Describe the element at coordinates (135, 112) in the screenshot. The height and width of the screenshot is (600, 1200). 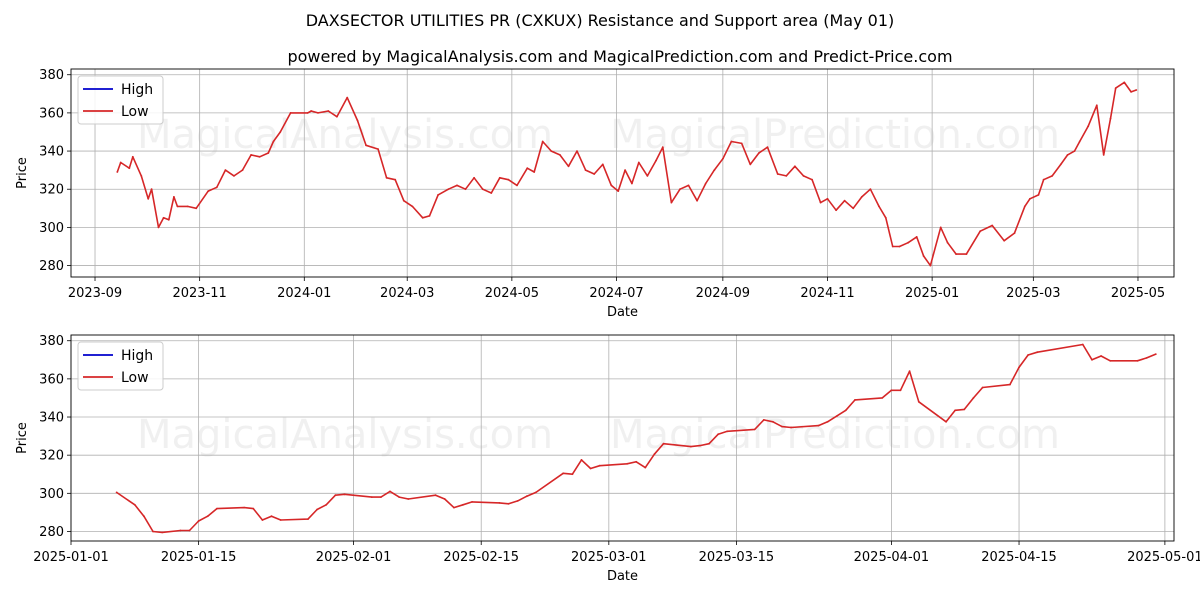
I see `legend-label-low: Low` at that location.